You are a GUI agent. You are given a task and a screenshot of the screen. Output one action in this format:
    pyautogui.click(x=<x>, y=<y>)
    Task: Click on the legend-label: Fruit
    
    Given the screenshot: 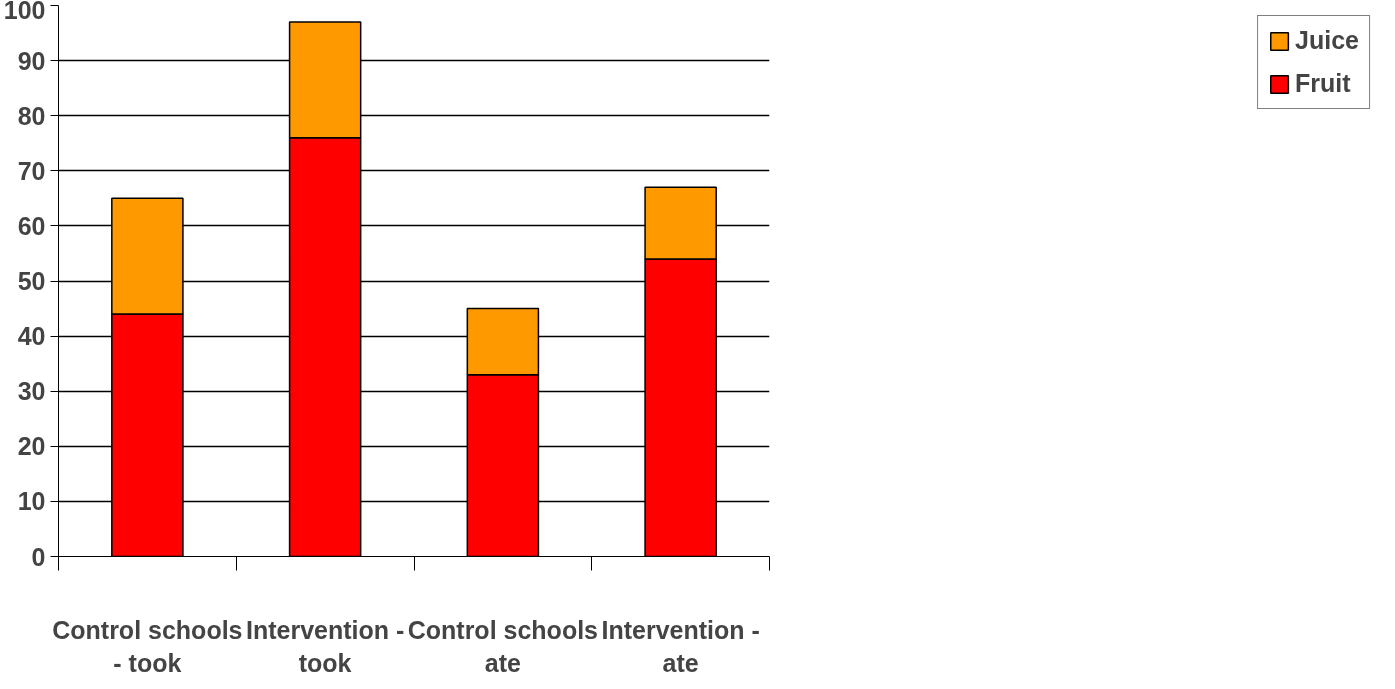 What is the action you would take?
    pyautogui.click(x=1323, y=83)
    